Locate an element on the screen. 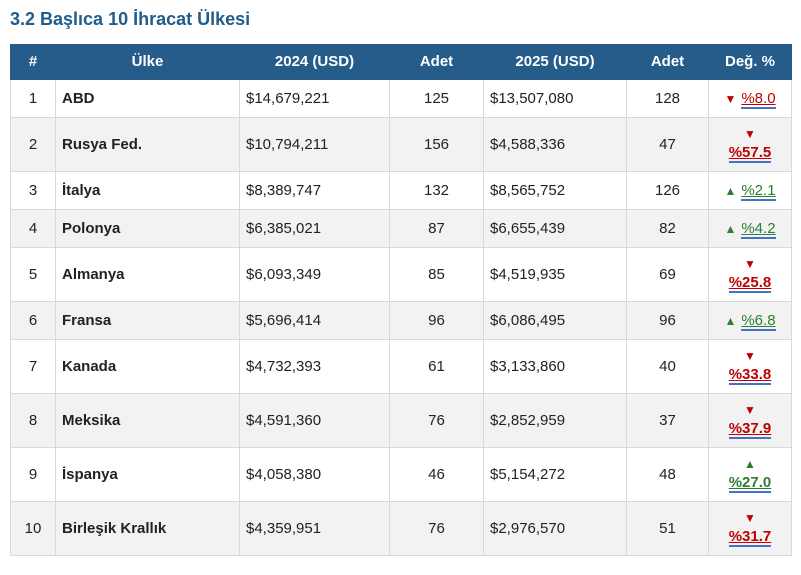 The height and width of the screenshot is (575, 801). qty-2024-cell: 85 is located at coordinates (436, 274).